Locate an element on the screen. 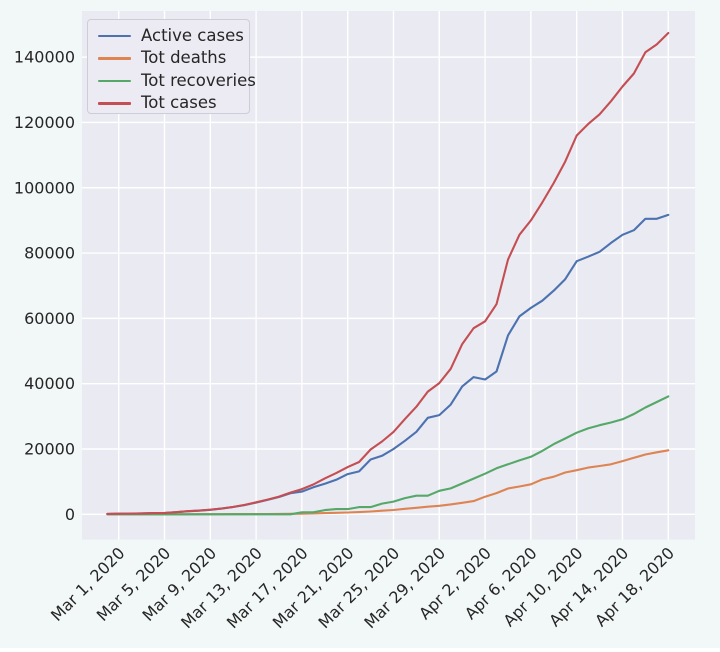  x-tick-label: Apr 14, 2020 is located at coordinates (588, 586).